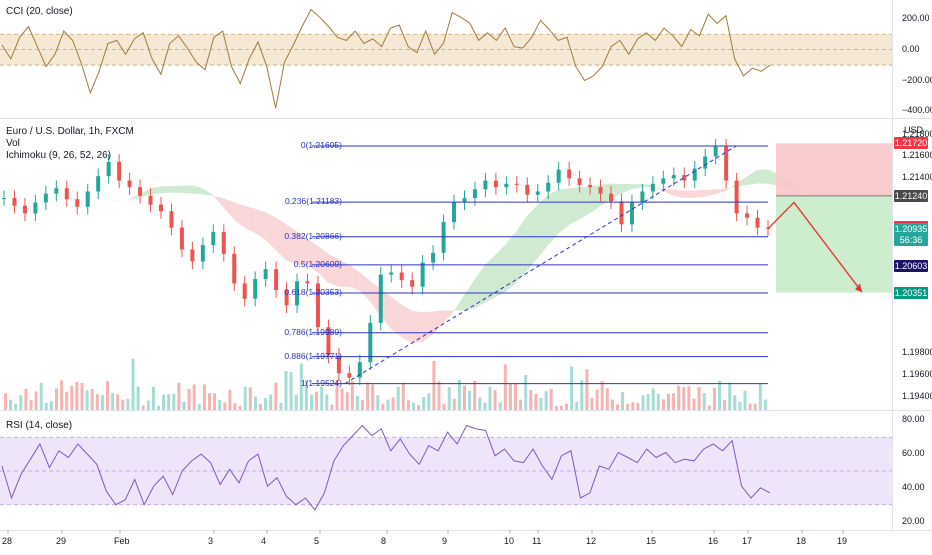  Describe the element at coordinates (310, 201) in the screenshot. I see `fib-level-label: 0.236(1.21183)` at that location.